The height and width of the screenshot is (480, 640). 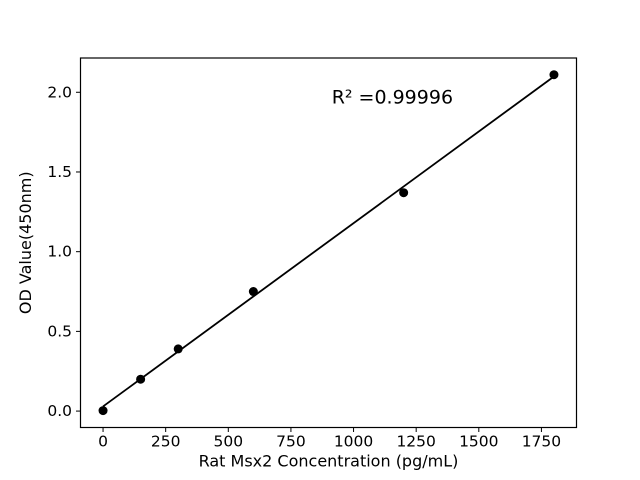 I want to click on y-tick-label: 0.5, so click(x=59, y=331).